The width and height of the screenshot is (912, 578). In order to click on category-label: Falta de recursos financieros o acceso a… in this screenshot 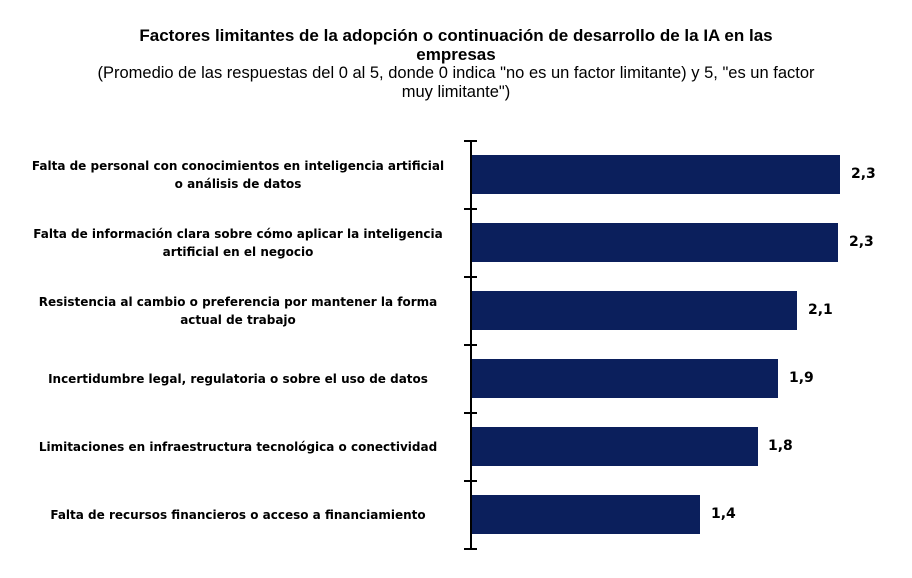, I will do `click(238, 515)`.